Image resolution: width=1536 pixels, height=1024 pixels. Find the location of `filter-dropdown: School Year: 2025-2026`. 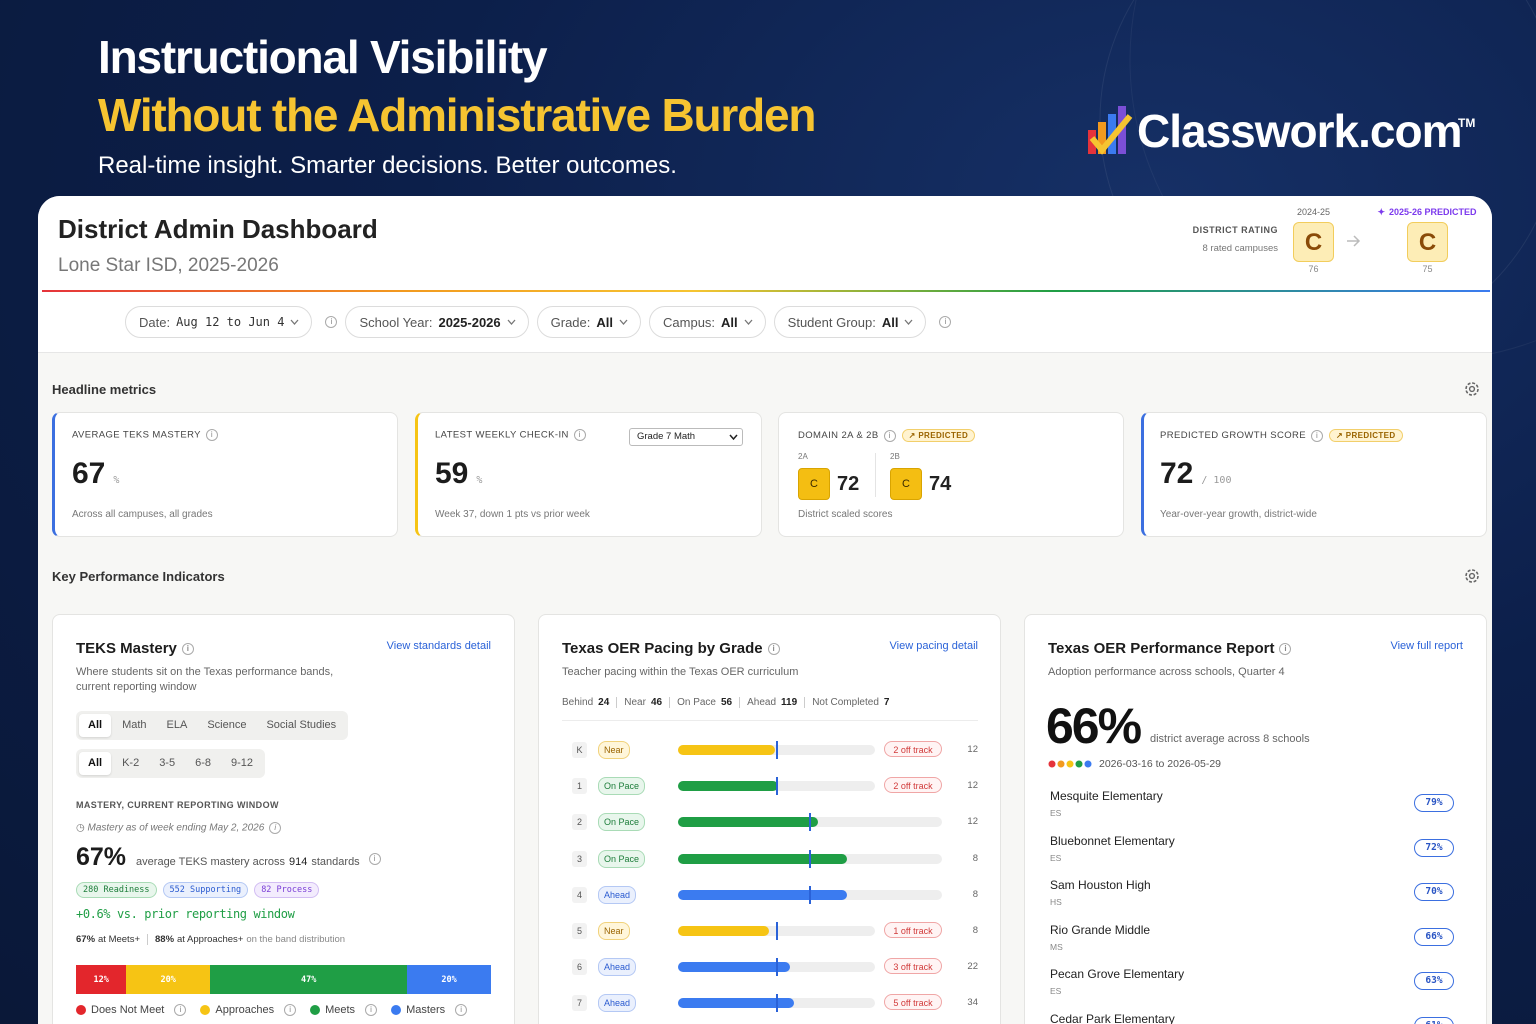

filter-dropdown: School Year: 2025-2026 is located at coordinates (437, 322).